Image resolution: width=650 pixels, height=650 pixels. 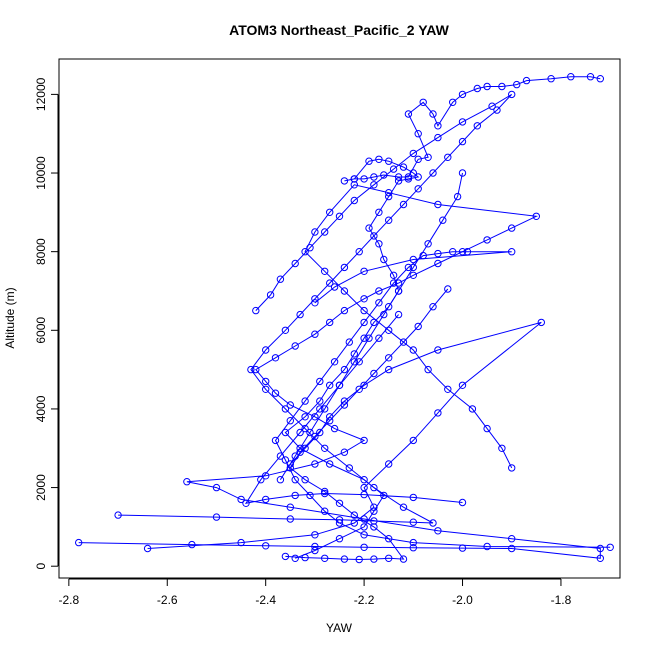 I want to click on x-axis: -2.8 -2.6 -2.4 -2.2 -2.0 -1.8, so click(x=315, y=592).